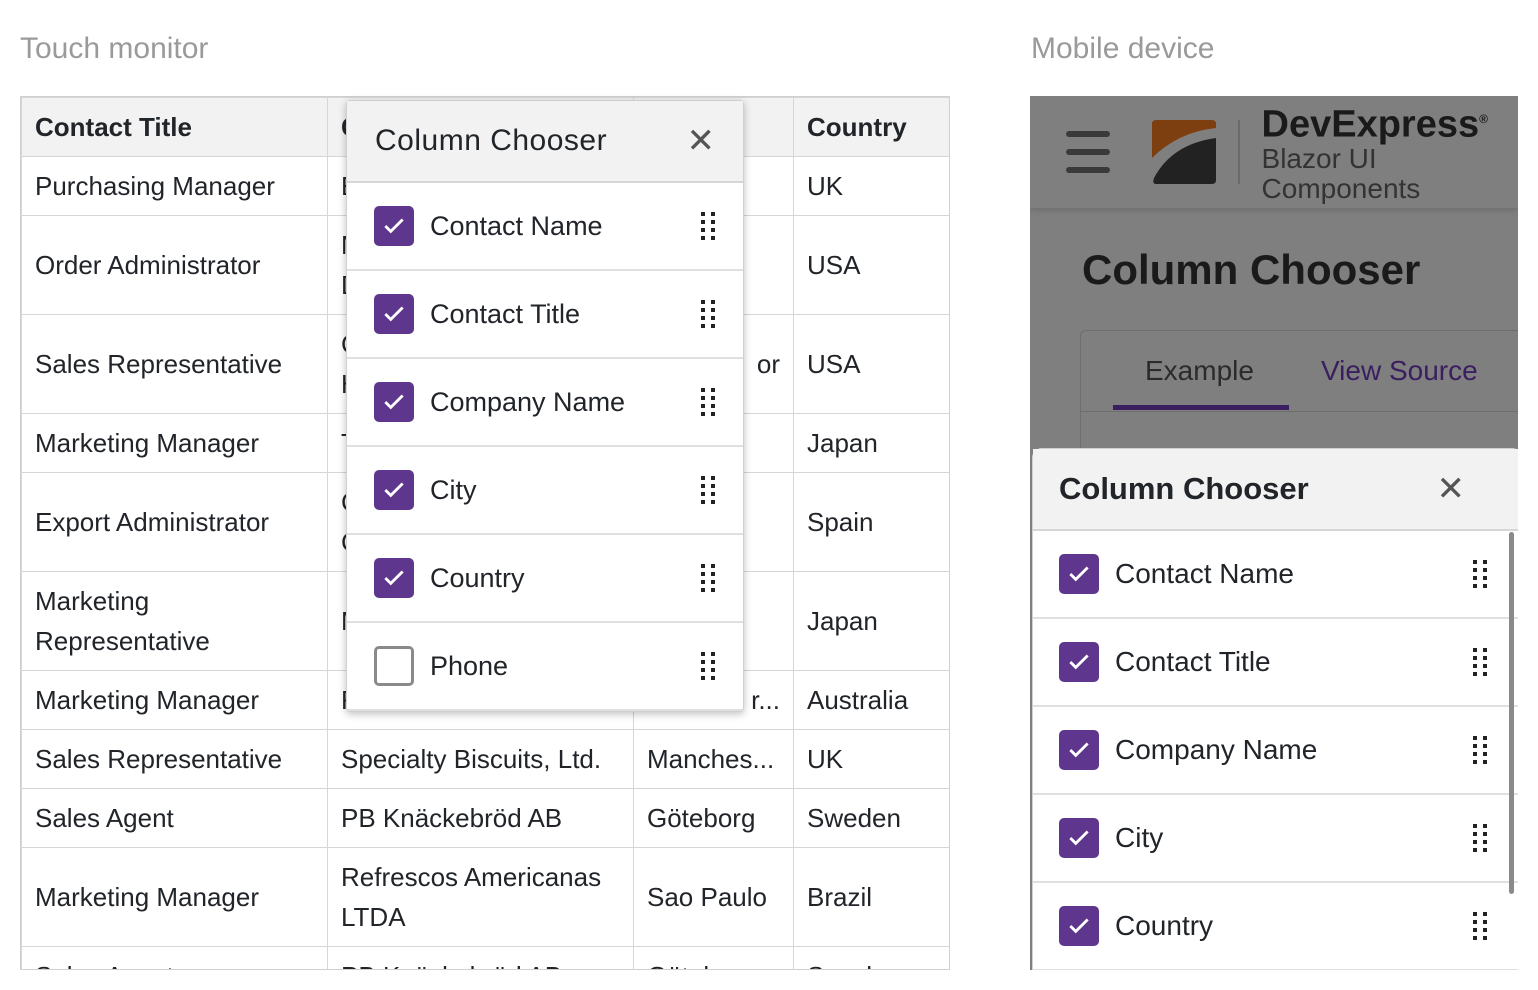 This screenshot has height=990, width=1538. I want to click on hamburger-menu-icon, so click(1088, 152).